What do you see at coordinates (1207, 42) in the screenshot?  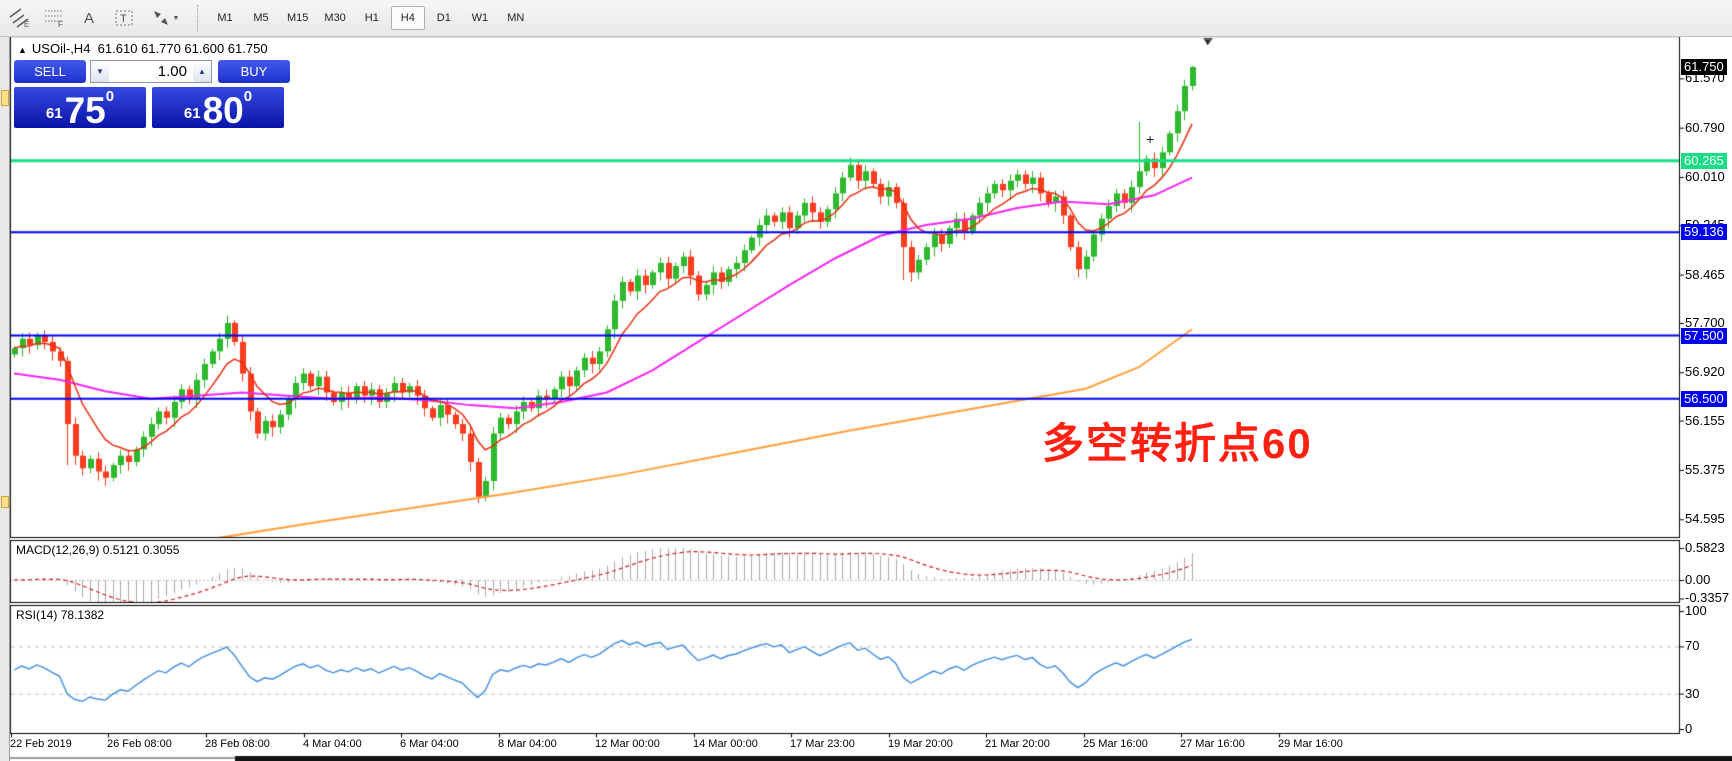 I see `chart-shift-marker-icon: ▼` at bounding box center [1207, 42].